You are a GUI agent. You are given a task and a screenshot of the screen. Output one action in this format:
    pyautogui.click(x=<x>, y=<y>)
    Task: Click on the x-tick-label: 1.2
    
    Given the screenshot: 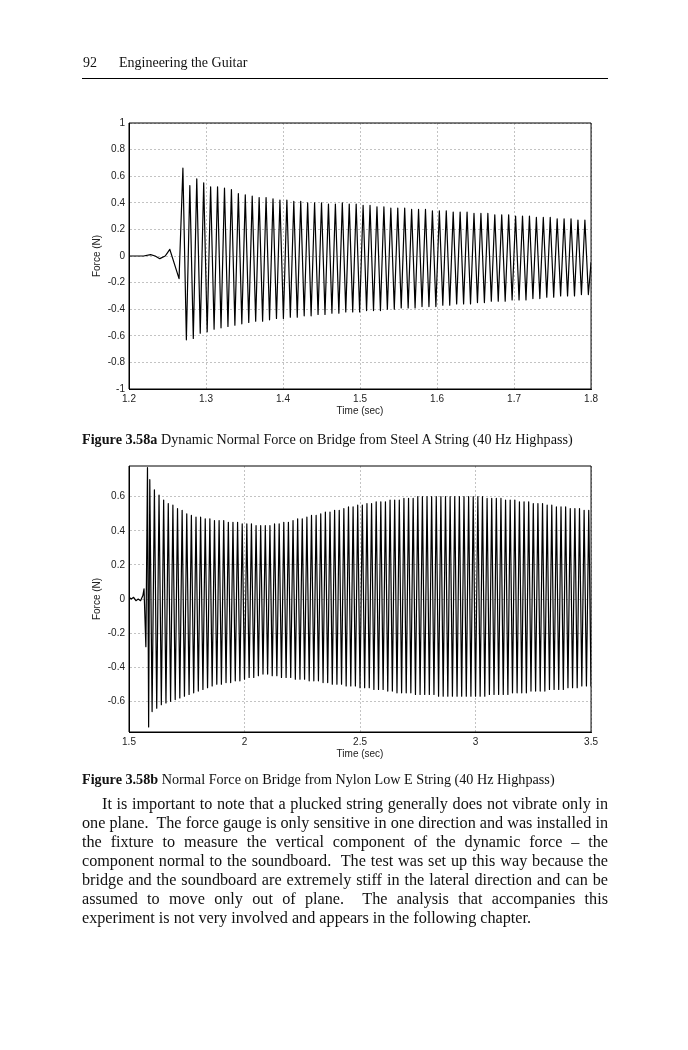 What is the action you would take?
    pyautogui.click(x=129, y=398)
    